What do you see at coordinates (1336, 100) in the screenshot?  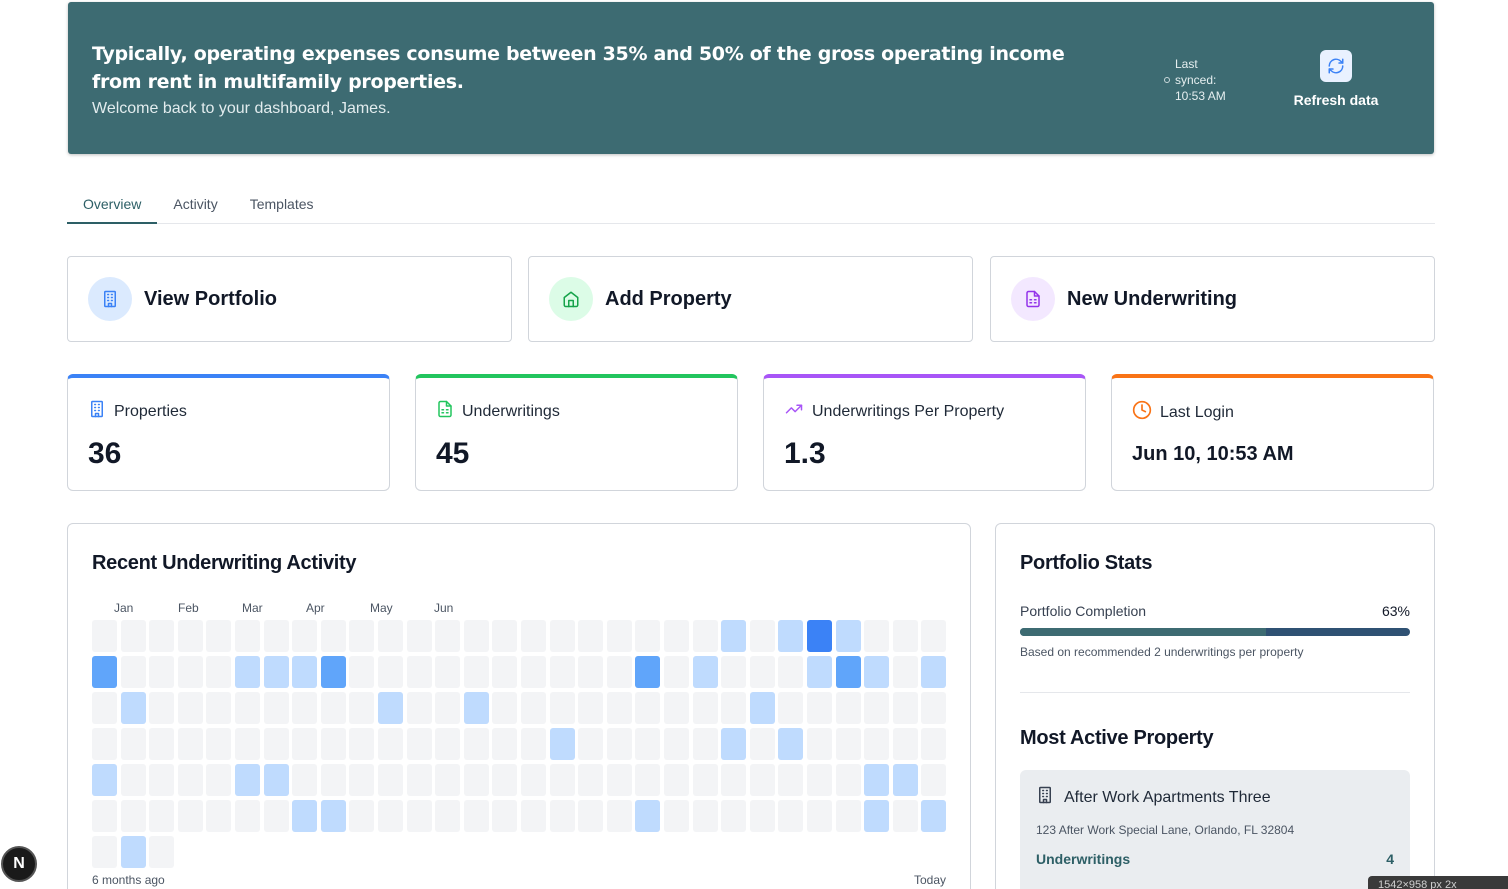 I see `refresh-label: Refresh data` at bounding box center [1336, 100].